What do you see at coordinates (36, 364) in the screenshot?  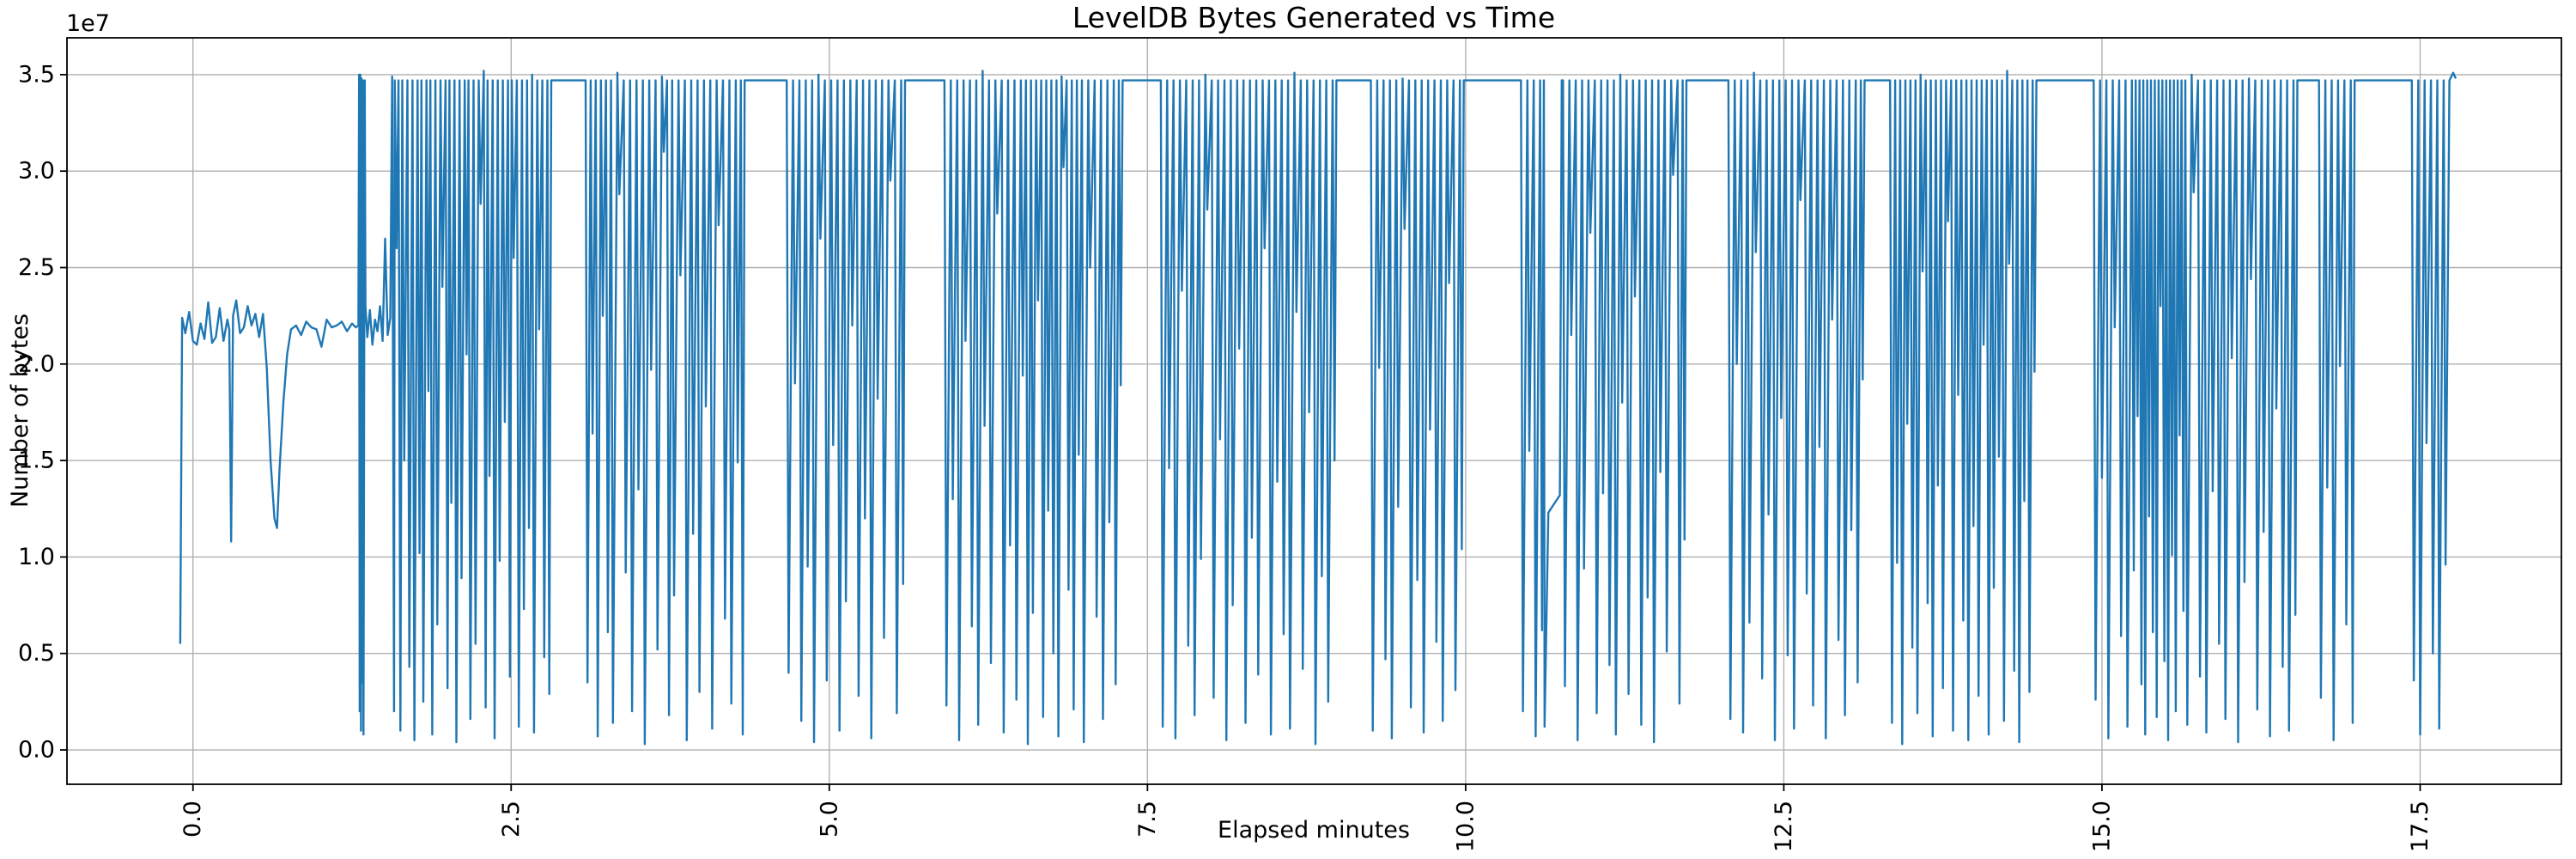 I see `y-tick-label: 2.0` at bounding box center [36, 364].